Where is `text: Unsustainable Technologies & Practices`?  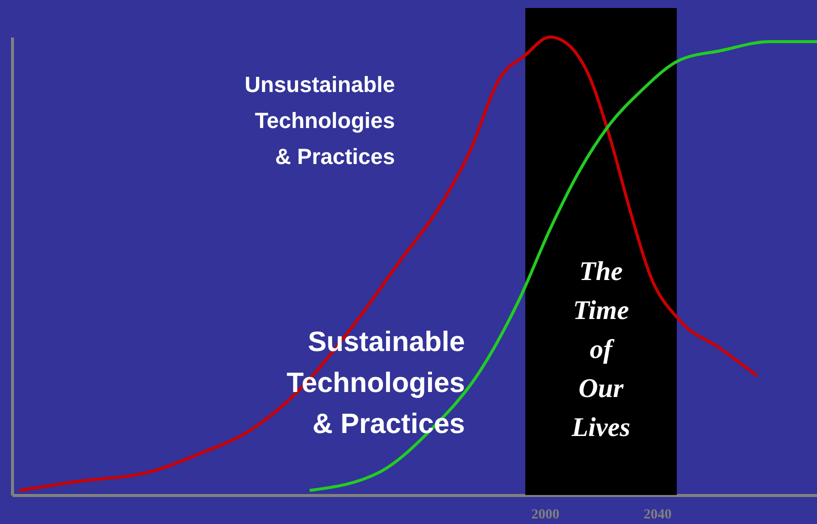
text: Unsustainable Technologies & Practices is located at coordinates (319, 120).